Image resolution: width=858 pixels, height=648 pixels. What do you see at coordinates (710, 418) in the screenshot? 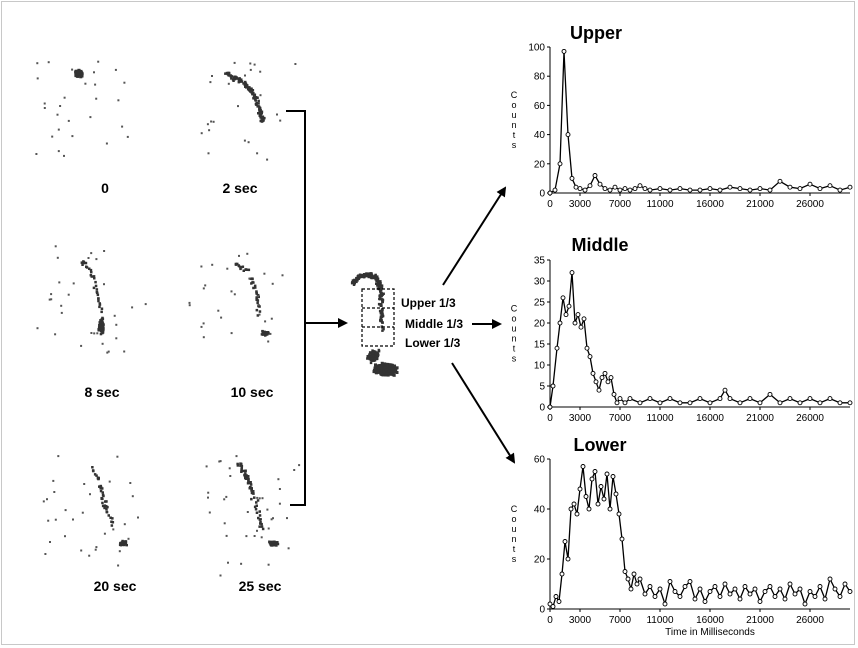
I see `x-tick-label: 16000` at bounding box center [710, 418].